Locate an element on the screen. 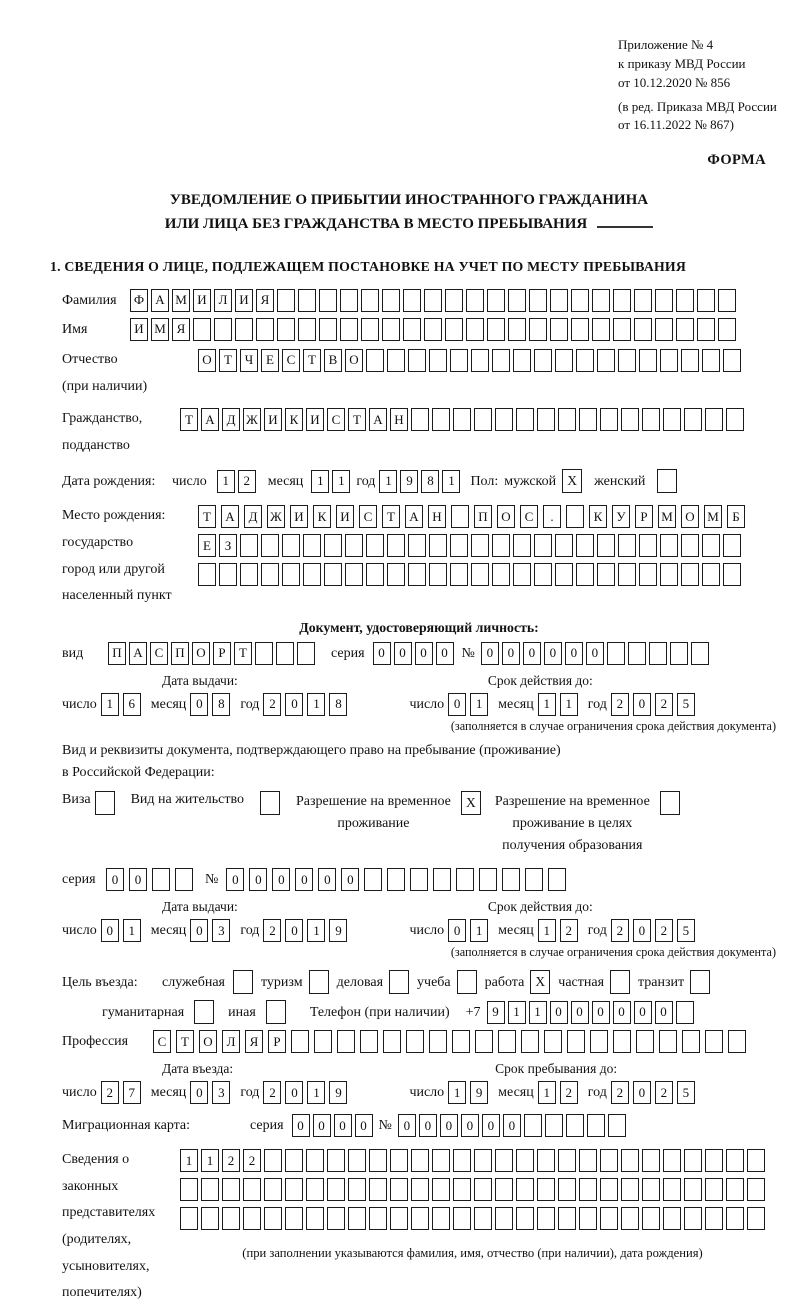 Image resolution: width=800 pixels, height=1315 pixels. char-cell: 5 is located at coordinates (685, 931).